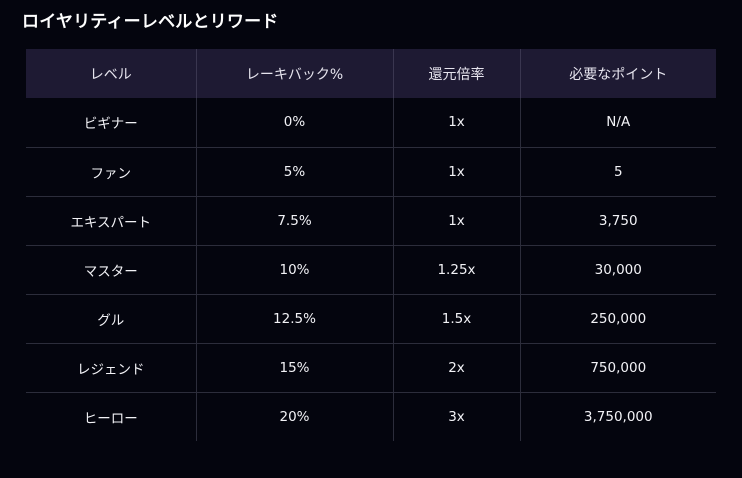 The image size is (742, 478). What do you see at coordinates (456, 416) in the screenshot?
I see `cell-multiplier: 3x` at bounding box center [456, 416].